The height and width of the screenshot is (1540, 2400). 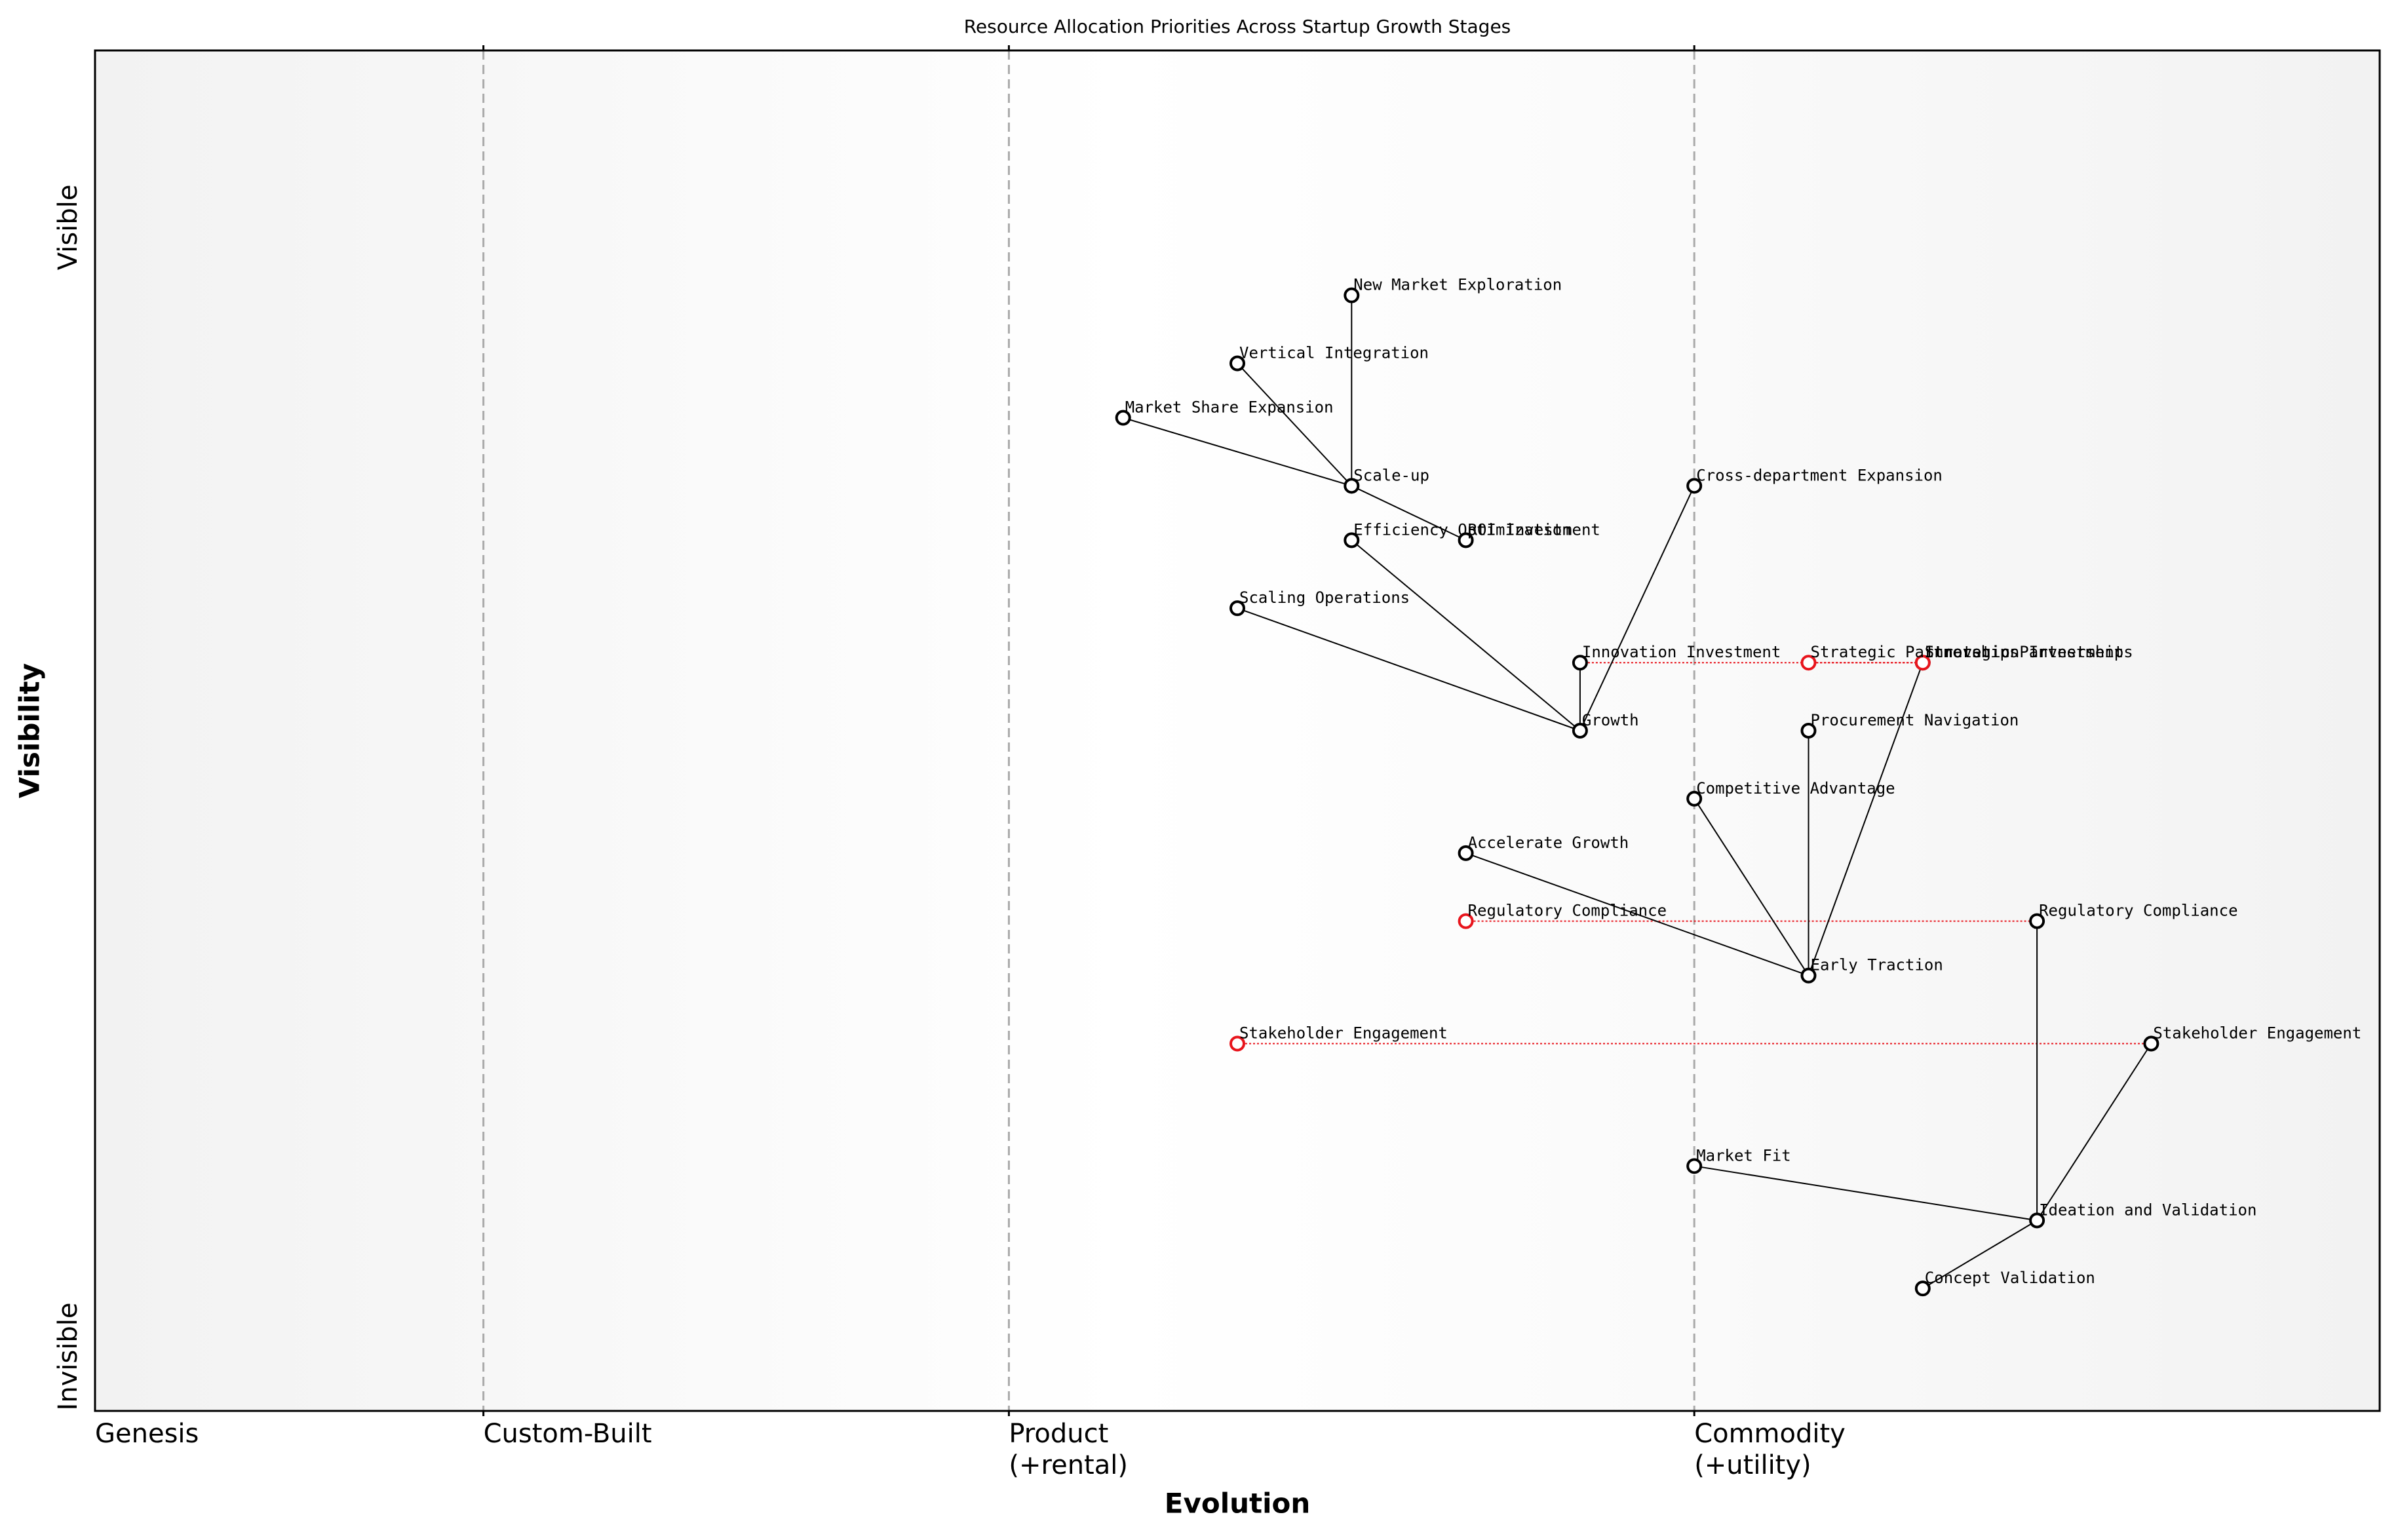 I want to click on component-label: Efficiency Optimization, so click(x=1462, y=529).